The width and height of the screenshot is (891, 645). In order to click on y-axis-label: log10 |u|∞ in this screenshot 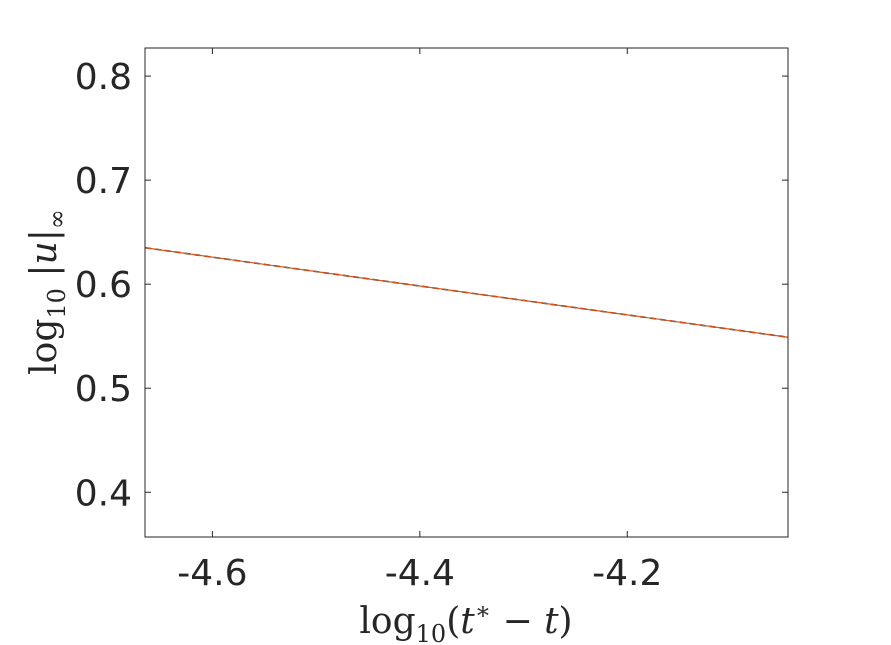, I will do `click(47, 292)`.